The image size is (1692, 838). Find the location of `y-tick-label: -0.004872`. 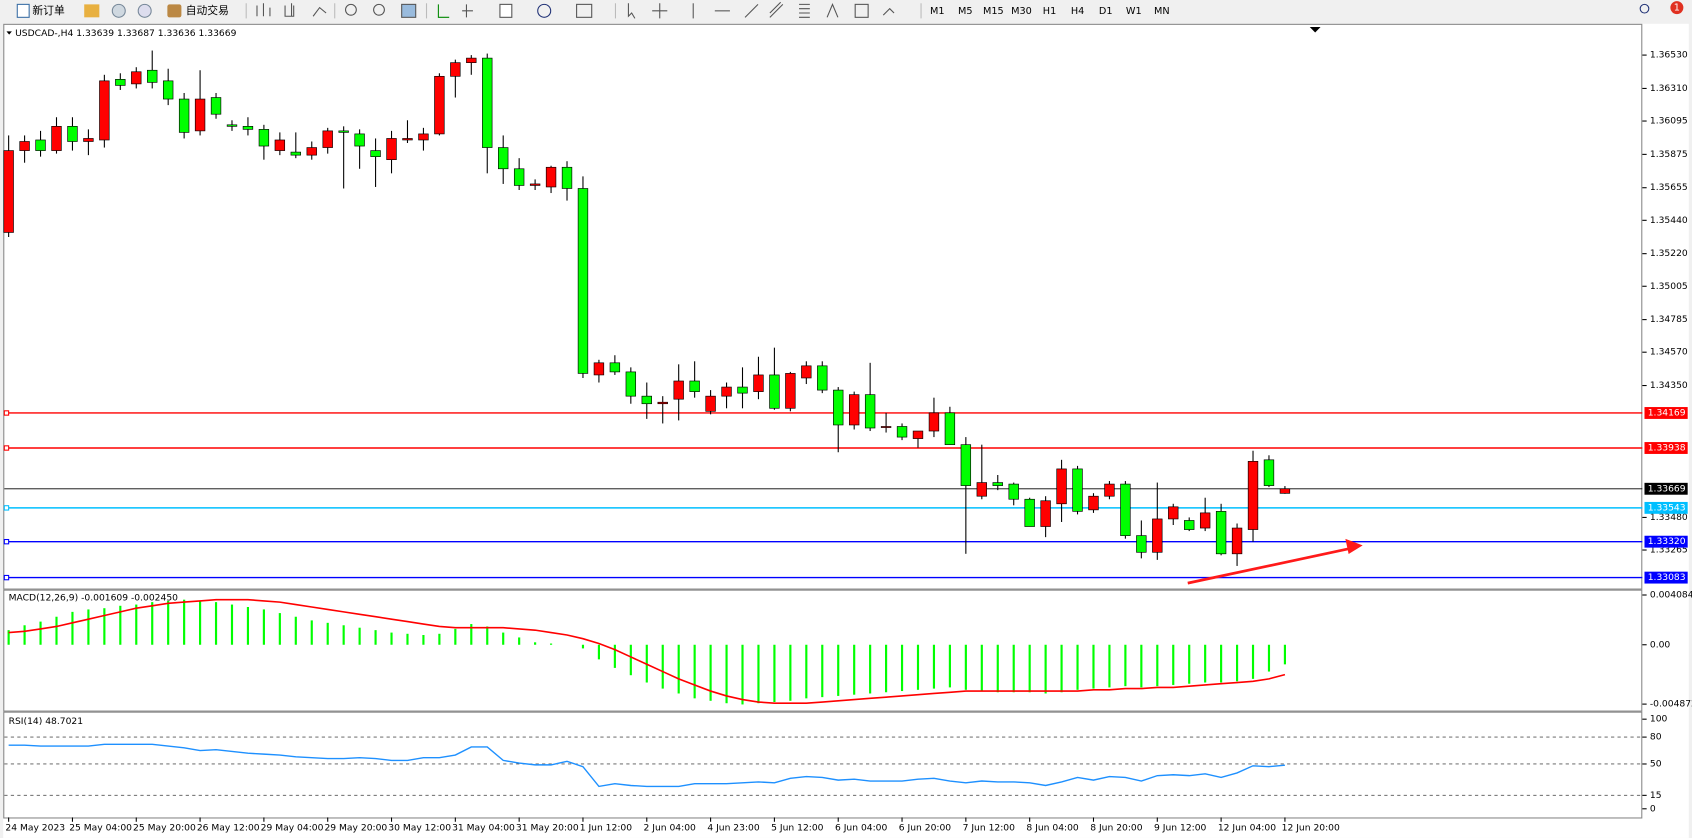

y-tick-label: -0.004872 is located at coordinates (1671, 704).